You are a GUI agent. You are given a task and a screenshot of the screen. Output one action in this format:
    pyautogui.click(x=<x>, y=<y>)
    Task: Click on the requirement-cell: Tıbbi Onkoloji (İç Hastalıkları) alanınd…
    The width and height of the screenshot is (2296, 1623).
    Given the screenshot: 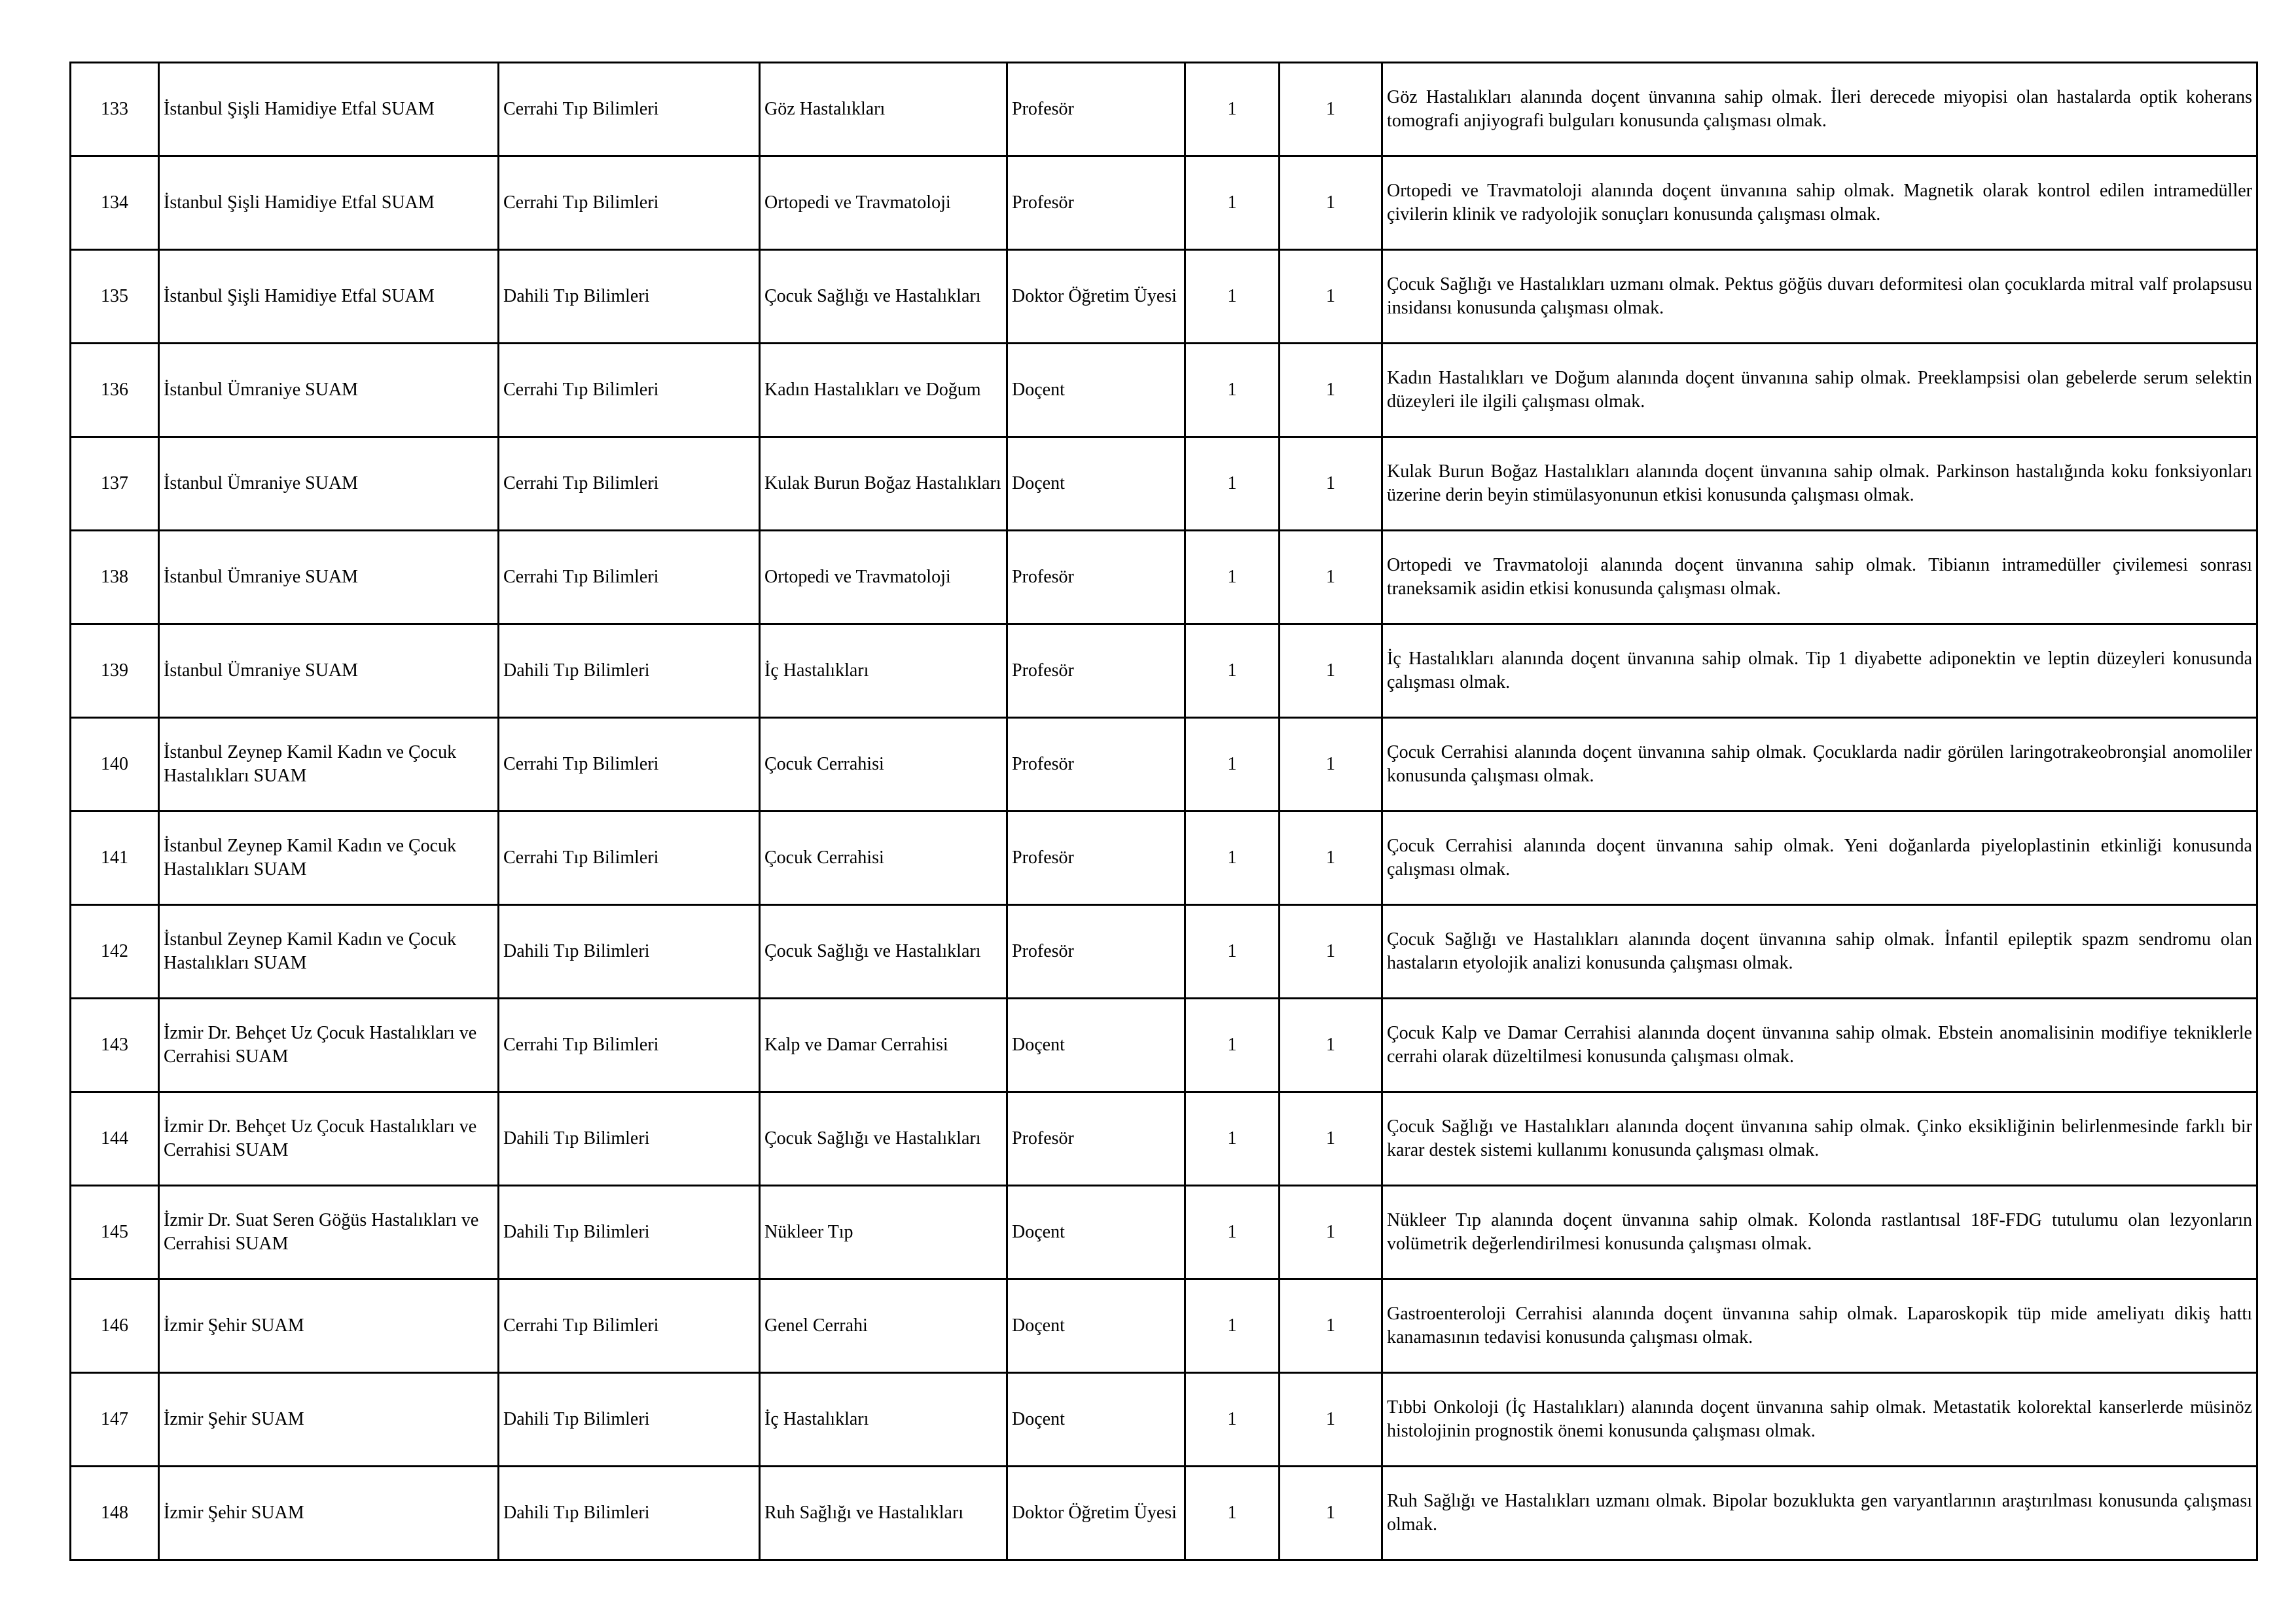 What is the action you would take?
    pyautogui.click(x=1820, y=1419)
    